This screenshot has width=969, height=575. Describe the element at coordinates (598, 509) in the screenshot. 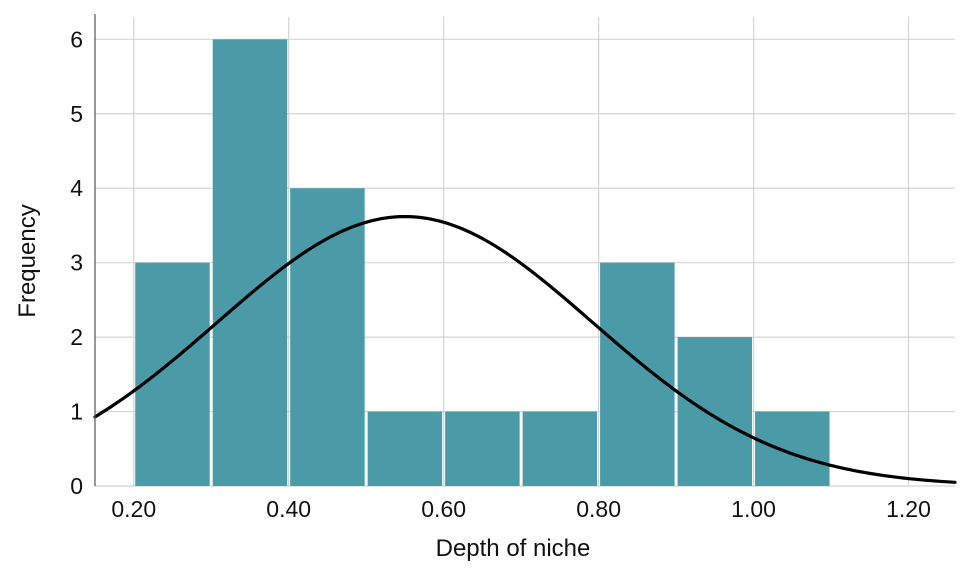

I see `x-tick-label: 0.80` at that location.